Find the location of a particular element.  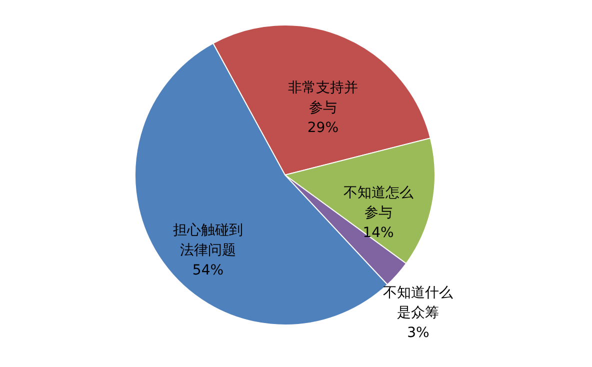

data-label: 29% is located at coordinates (323, 128).